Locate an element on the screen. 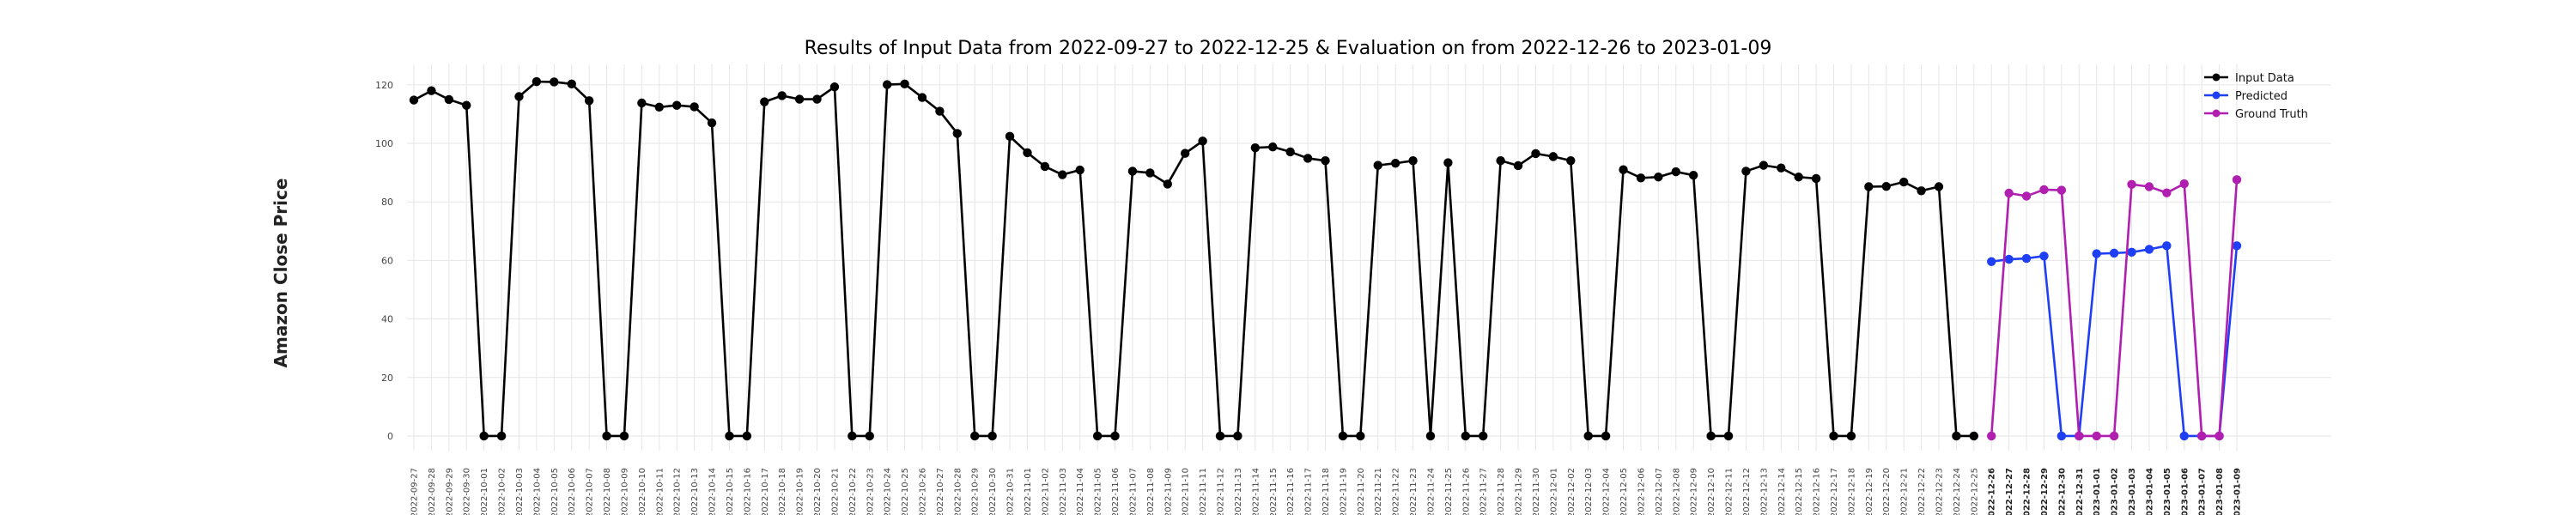 This screenshot has width=2576, height=515. x-tick-label: 2022-10-31 is located at coordinates (1011, 491).